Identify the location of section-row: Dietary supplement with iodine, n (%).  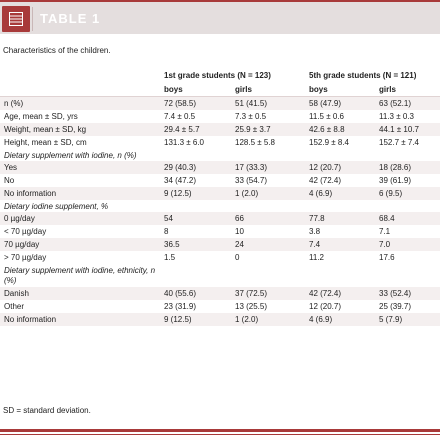
(220, 155).